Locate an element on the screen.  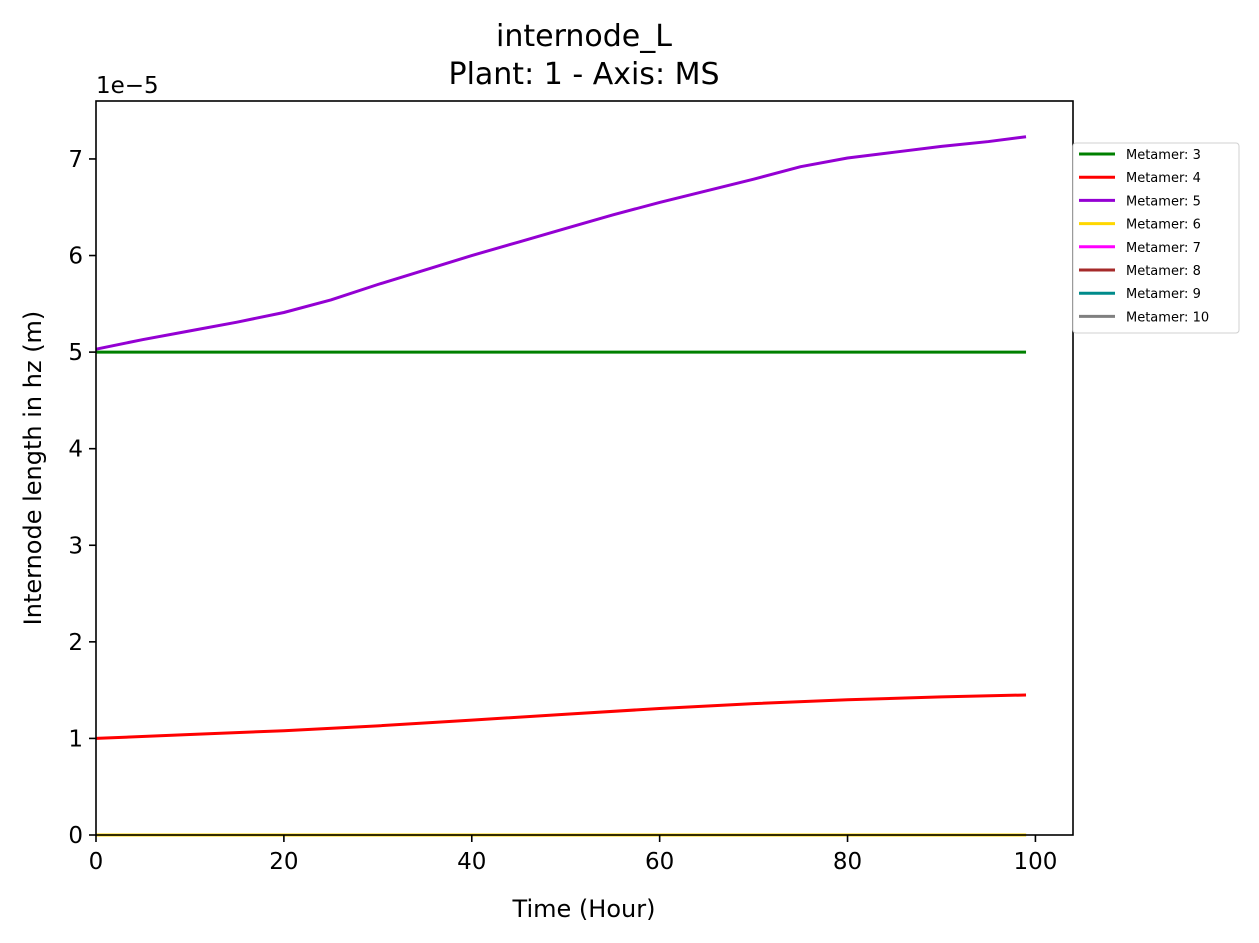
x-tick-label: 0 is located at coordinates (96, 862).